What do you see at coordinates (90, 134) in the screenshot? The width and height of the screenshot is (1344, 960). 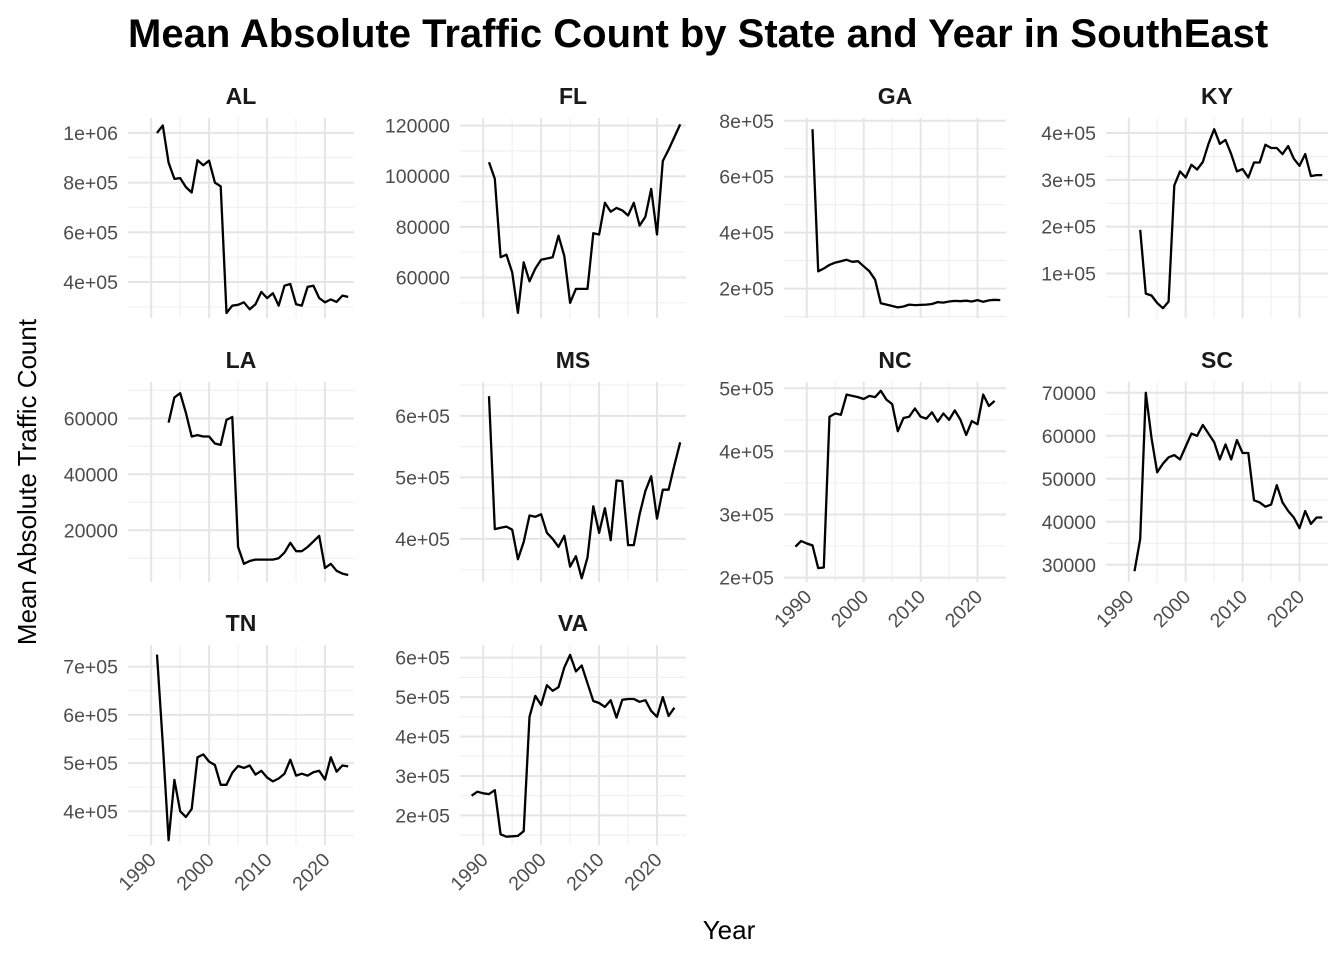 I see `y-tick-label: 1e+06` at bounding box center [90, 134].